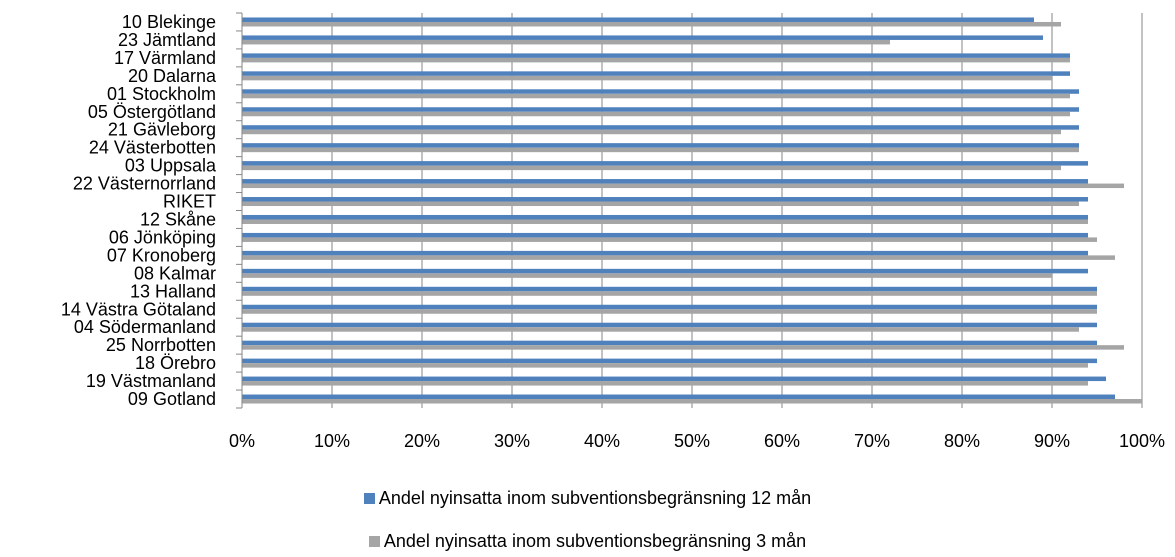 This screenshot has width=1175, height=557. I want to click on category-label: 18 Örebro, so click(175, 363).